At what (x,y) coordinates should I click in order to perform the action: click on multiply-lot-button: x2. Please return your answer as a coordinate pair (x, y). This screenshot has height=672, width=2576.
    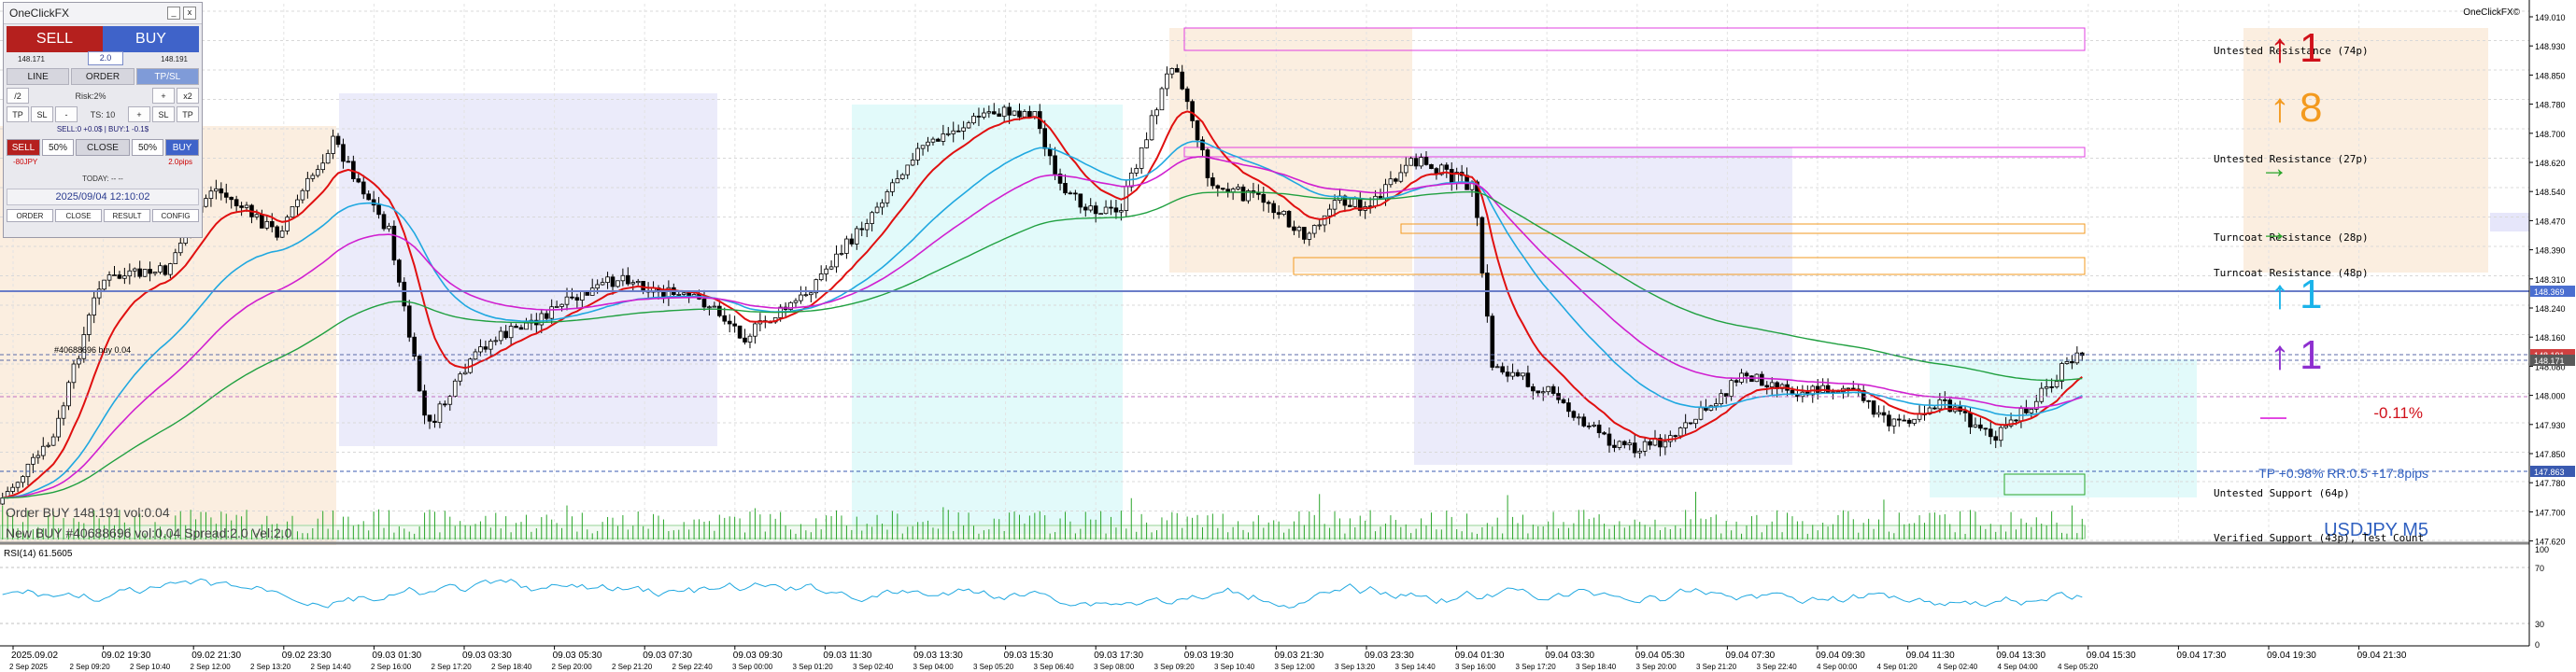
    Looking at the image, I should click on (188, 96).